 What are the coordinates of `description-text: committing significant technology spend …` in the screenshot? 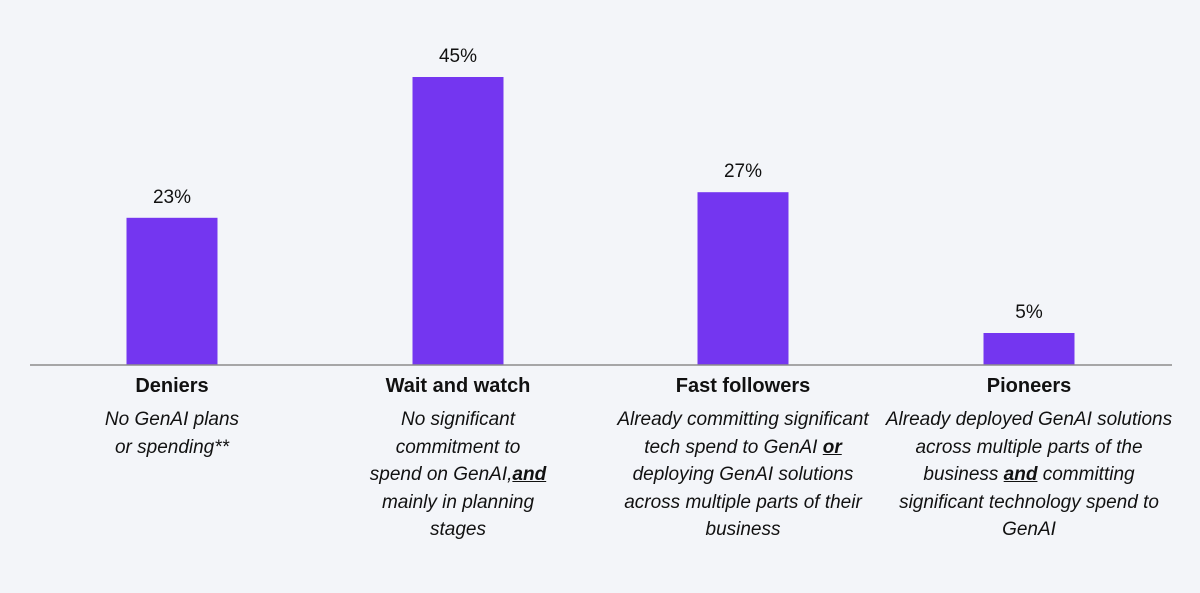 It's located at (1032, 502).